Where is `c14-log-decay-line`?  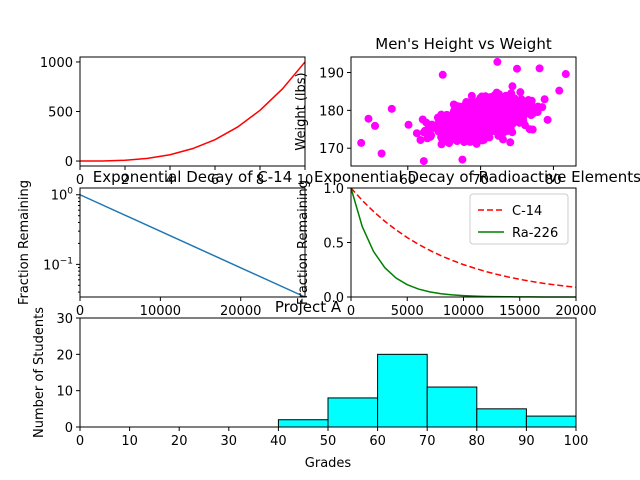
c14-log-decay-line is located at coordinates (192, 246).